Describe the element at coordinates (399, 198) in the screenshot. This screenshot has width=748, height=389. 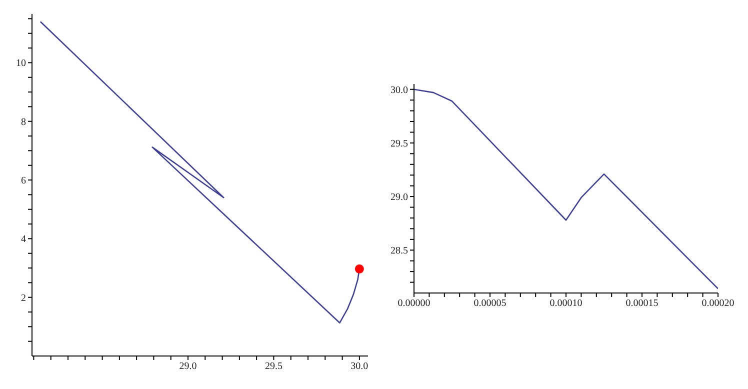
I see `y-tick-label: 29.0` at that location.